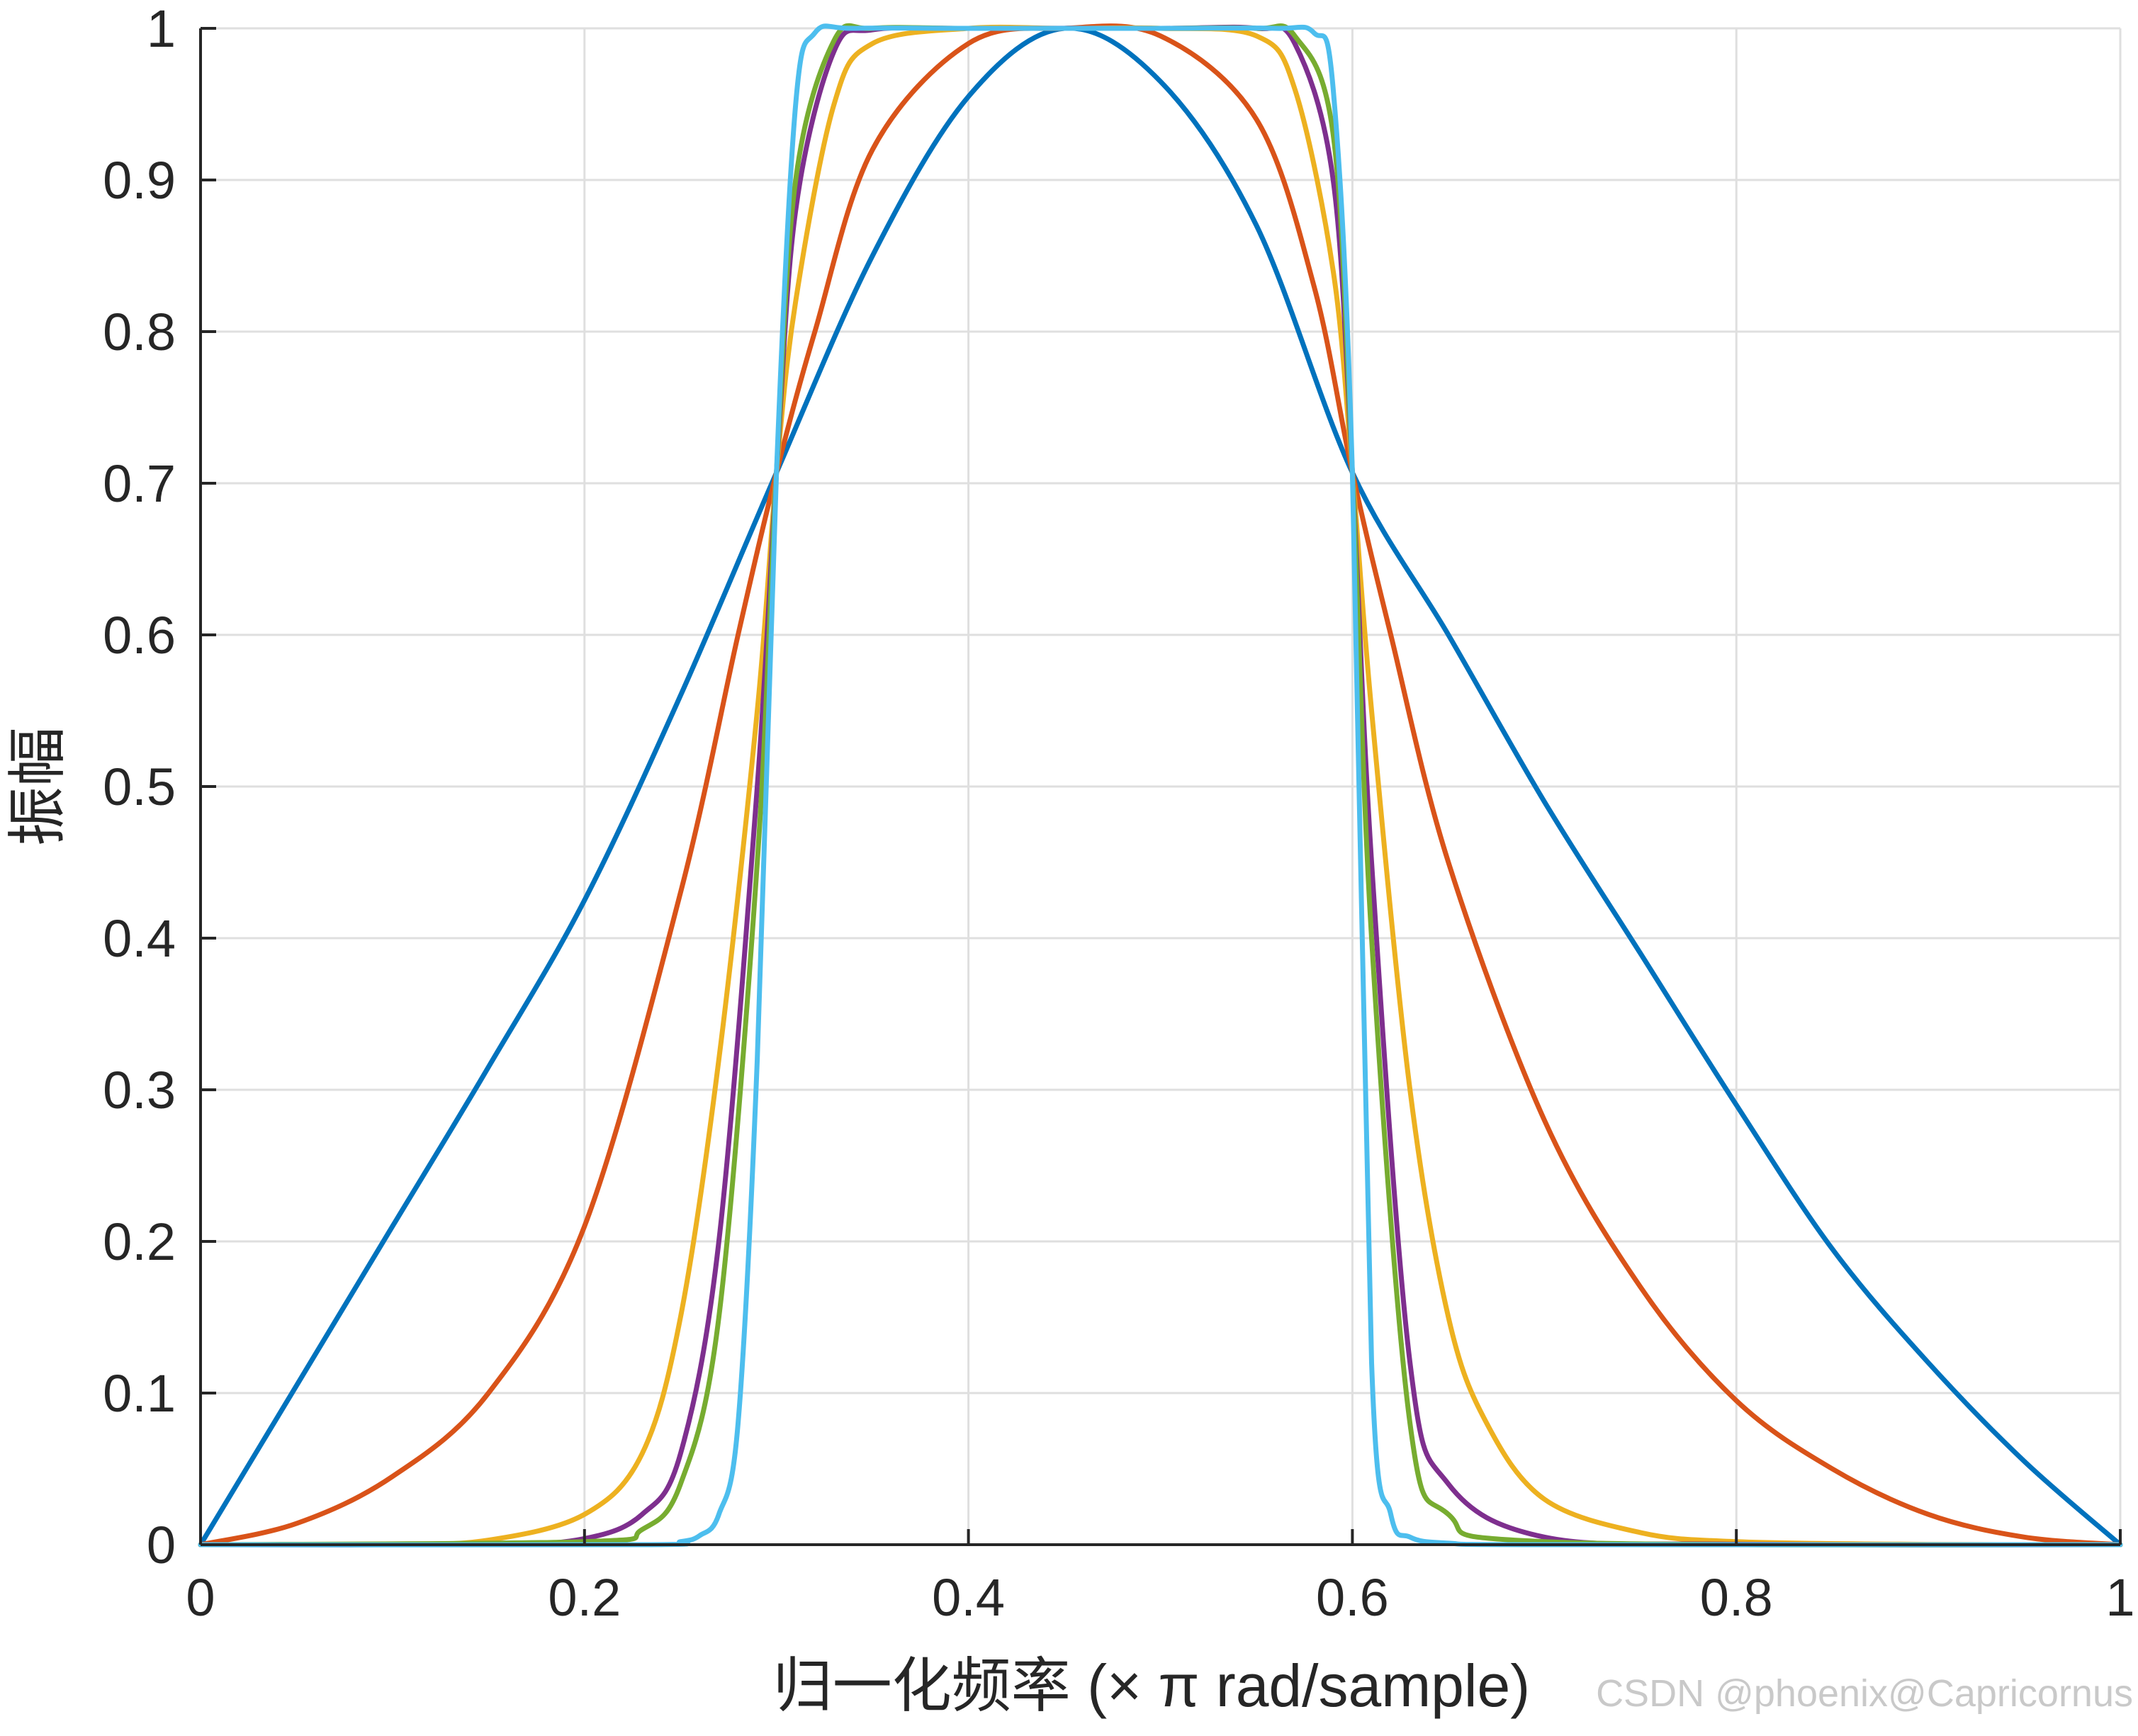 This screenshot has width=2138, height=1736. Describe the element at coordinates (200, 1597) in the screenshot. I see `x-tick-label: 0` at that location.